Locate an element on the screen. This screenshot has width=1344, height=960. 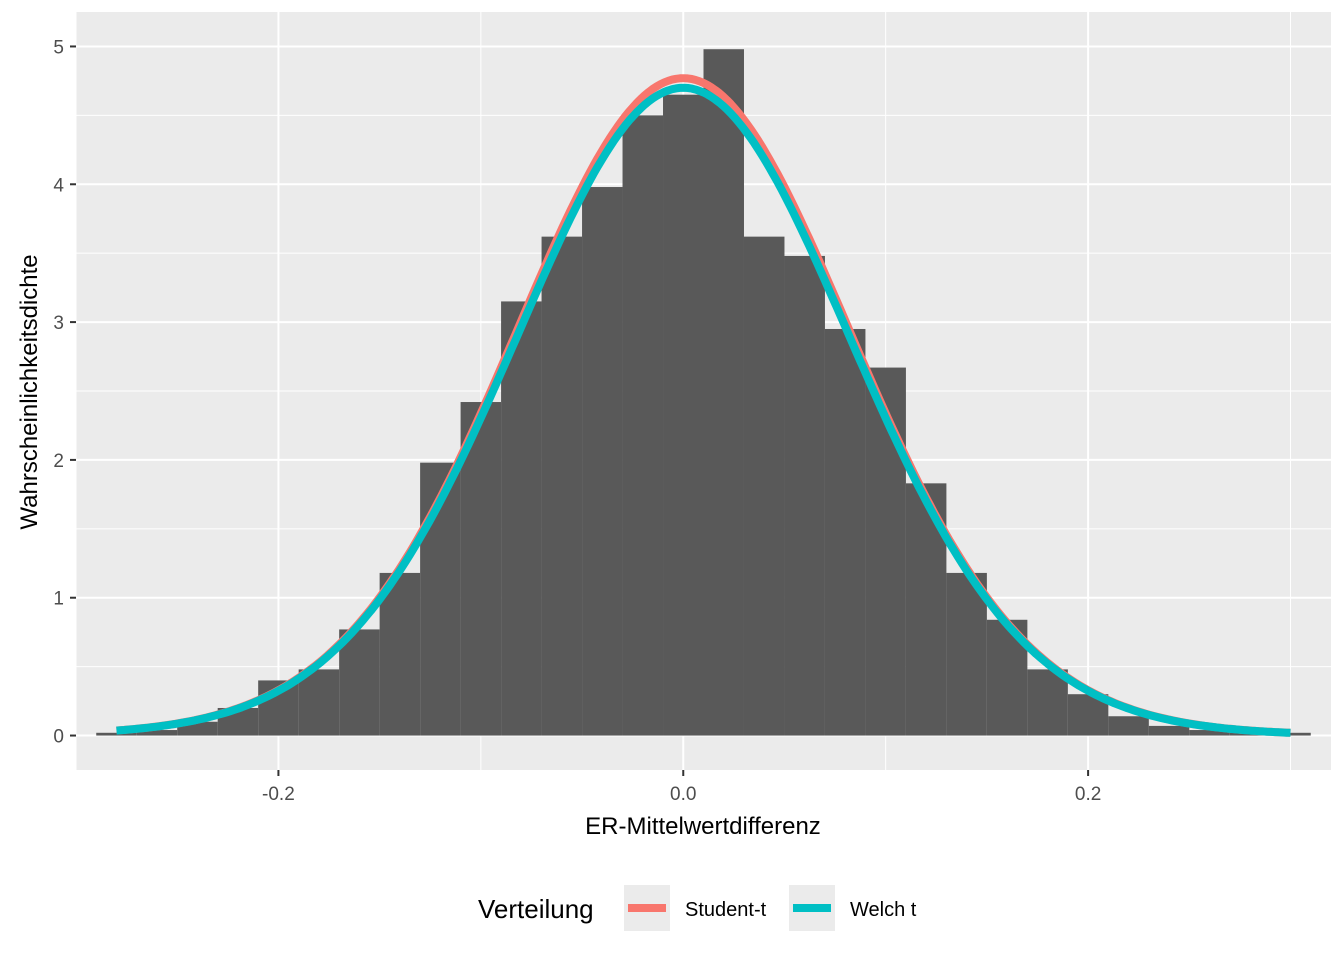
legend-label-student-t: Student-t is located at coordinates (726, 910).